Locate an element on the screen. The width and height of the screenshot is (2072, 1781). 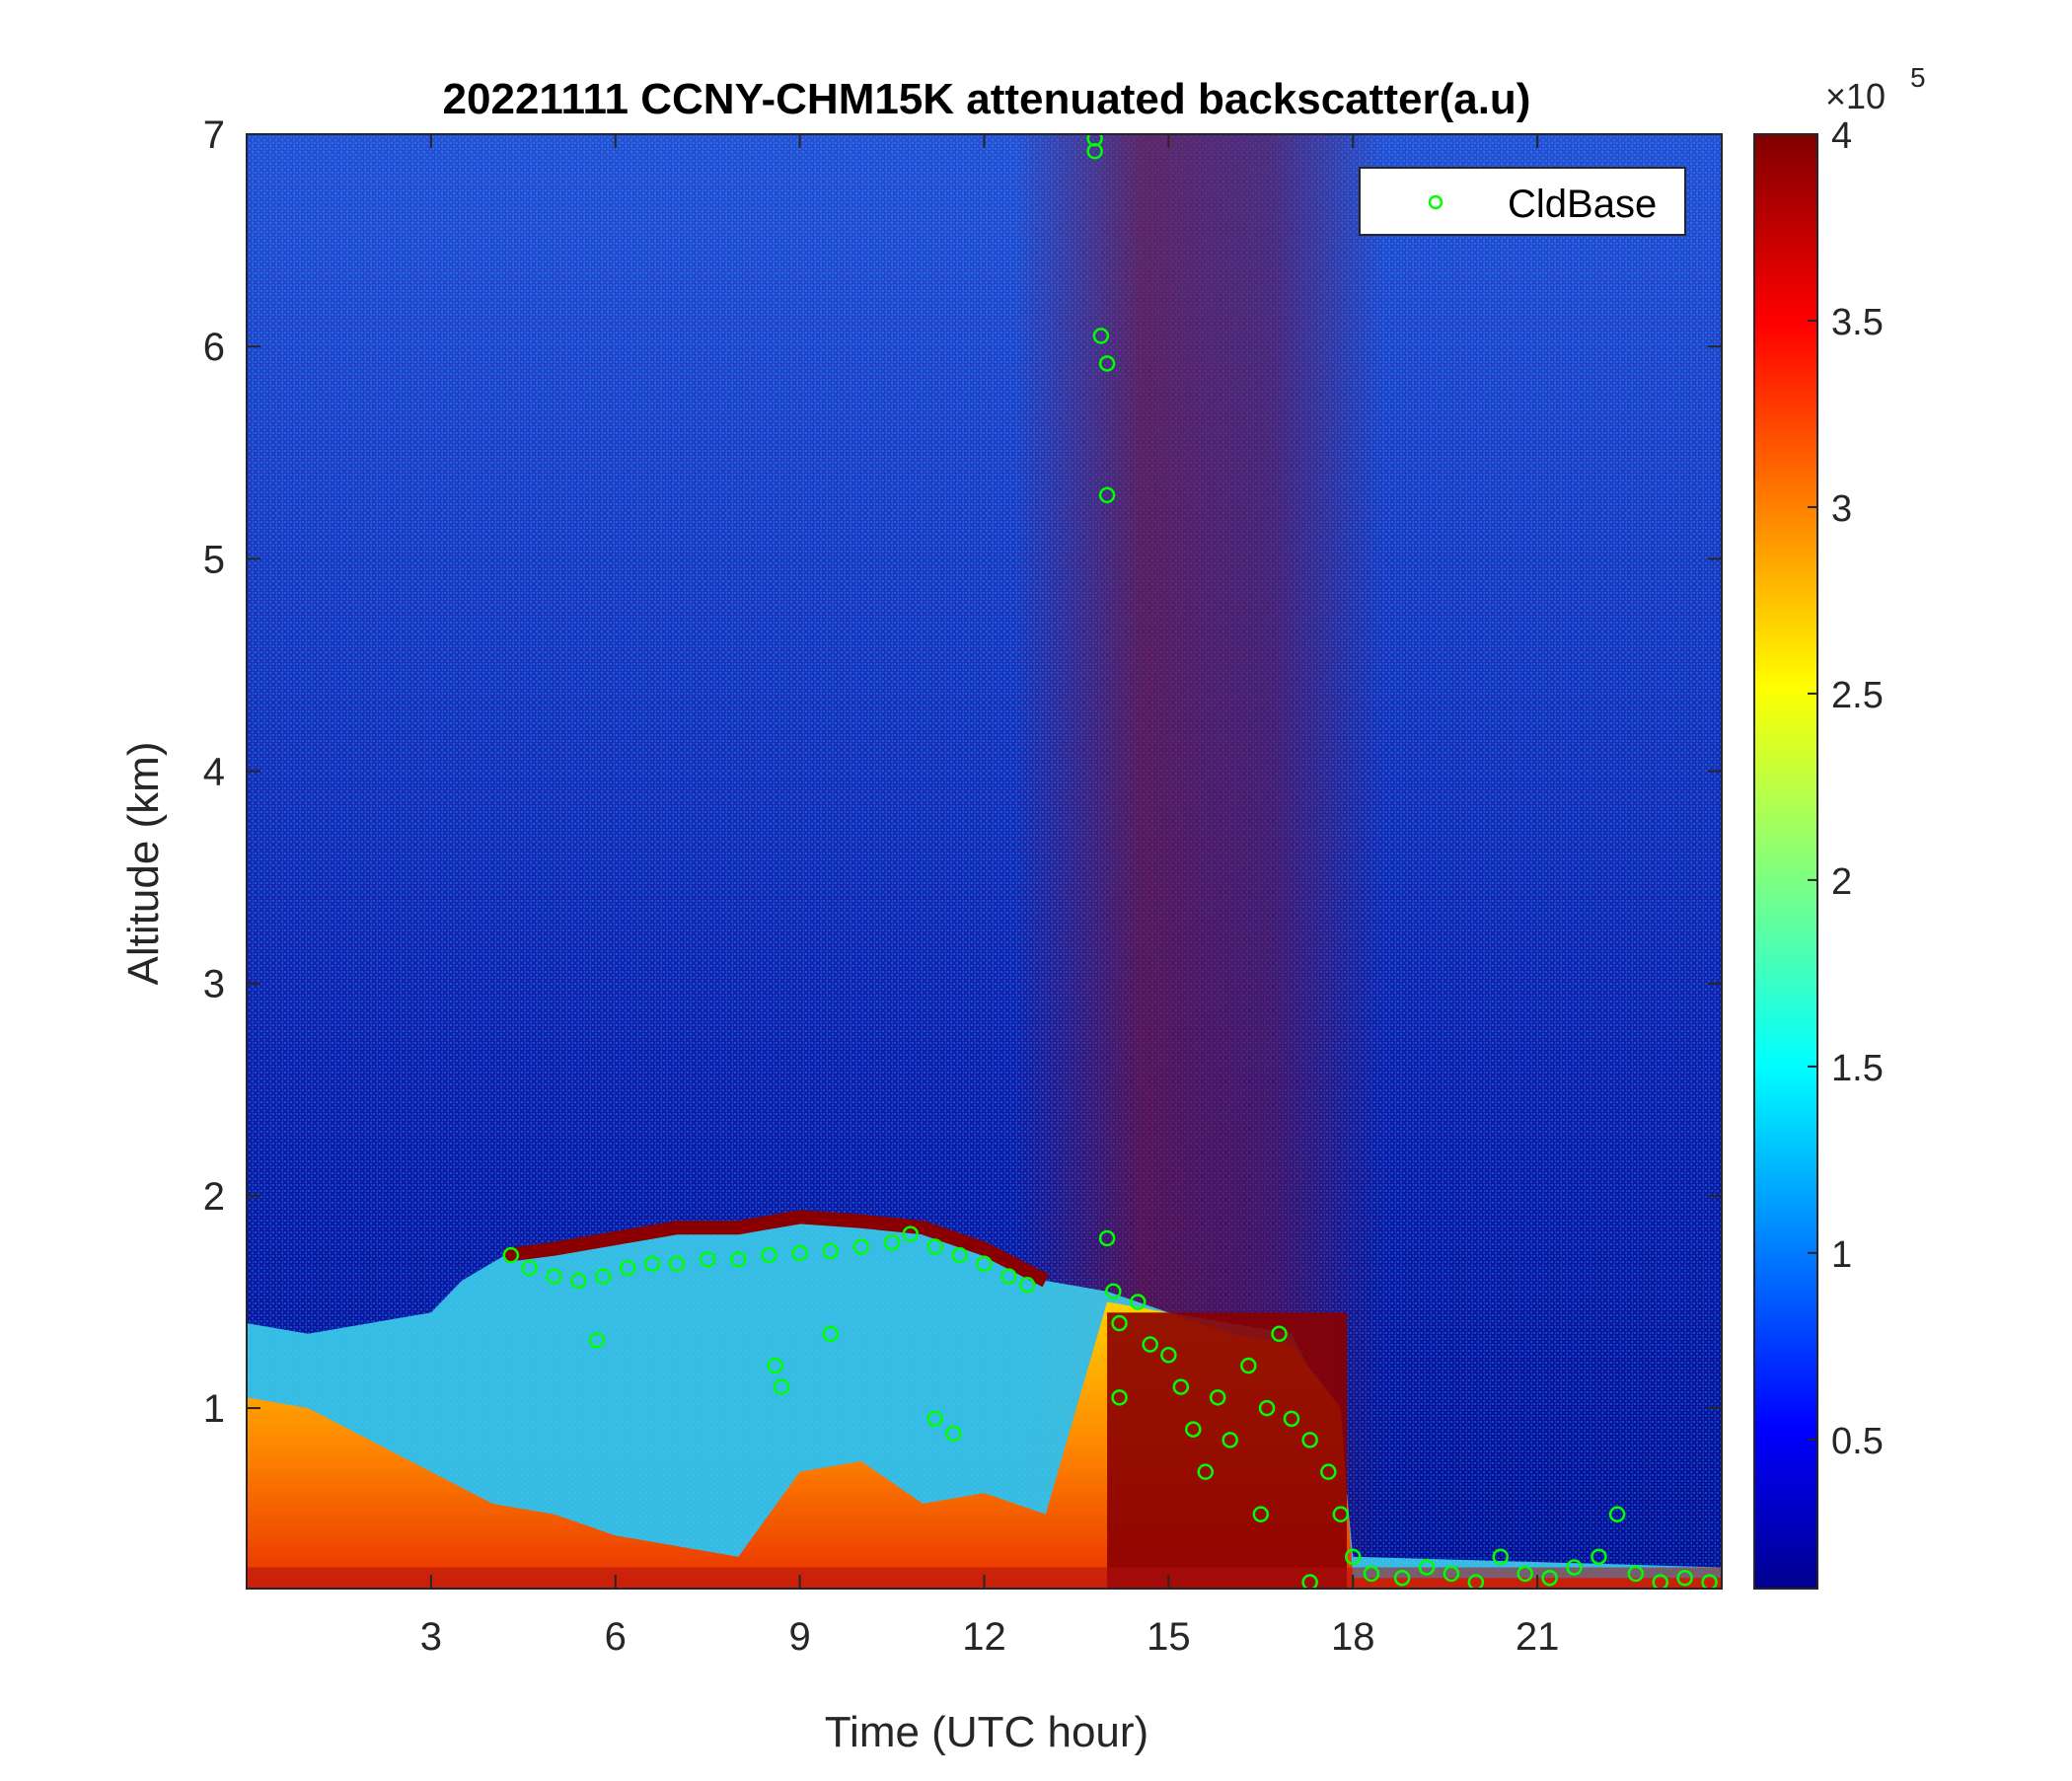
colorbar-tick-label-4: 2.5 is located at coordinates (1858, 696).